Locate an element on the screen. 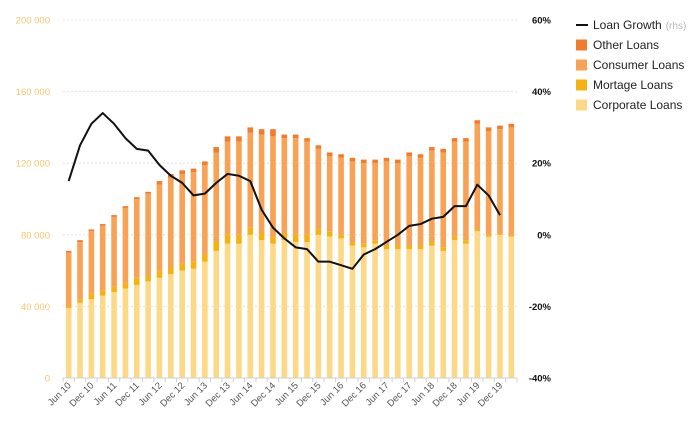 Image resolution: width=700 pixels, height=438 pixels. legend-item-loan-growth: Loan Growth (rhs) is located at coordinates (631, 25).